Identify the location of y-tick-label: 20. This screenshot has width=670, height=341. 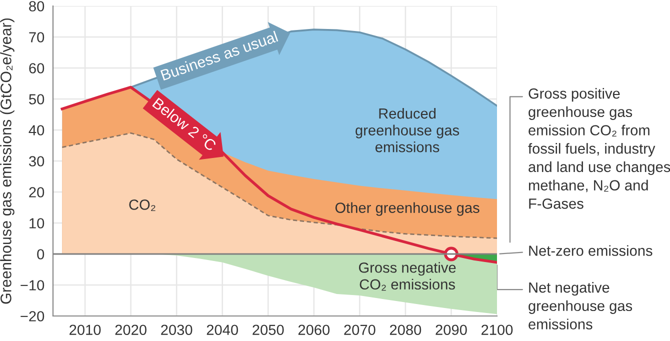
(36, 192).